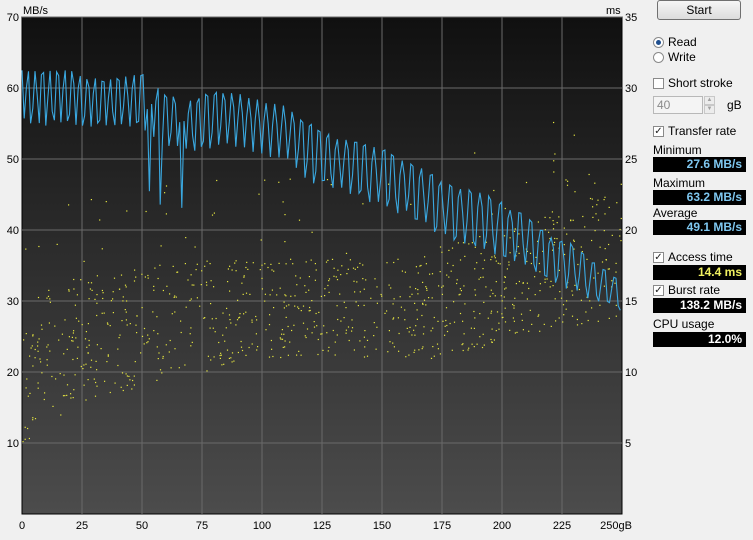  Describe the element at coordinates (709, 100) in the screenshot. I see `spin-up-icon: ▲` at that location.